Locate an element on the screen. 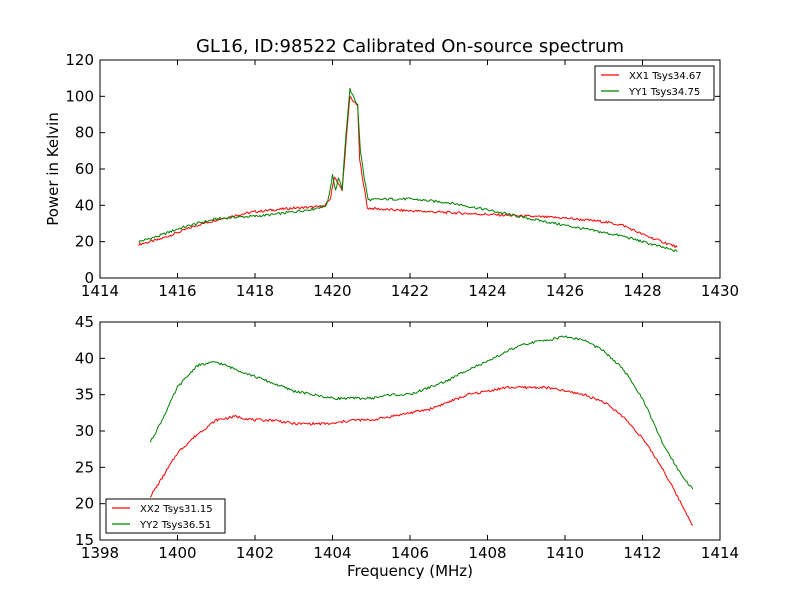 The height and width of the screenshot is (600, 800). bottom-legend: XX2 Tsys31.15 YY2 Tsys36.51 is located at coordinates (165, 516).